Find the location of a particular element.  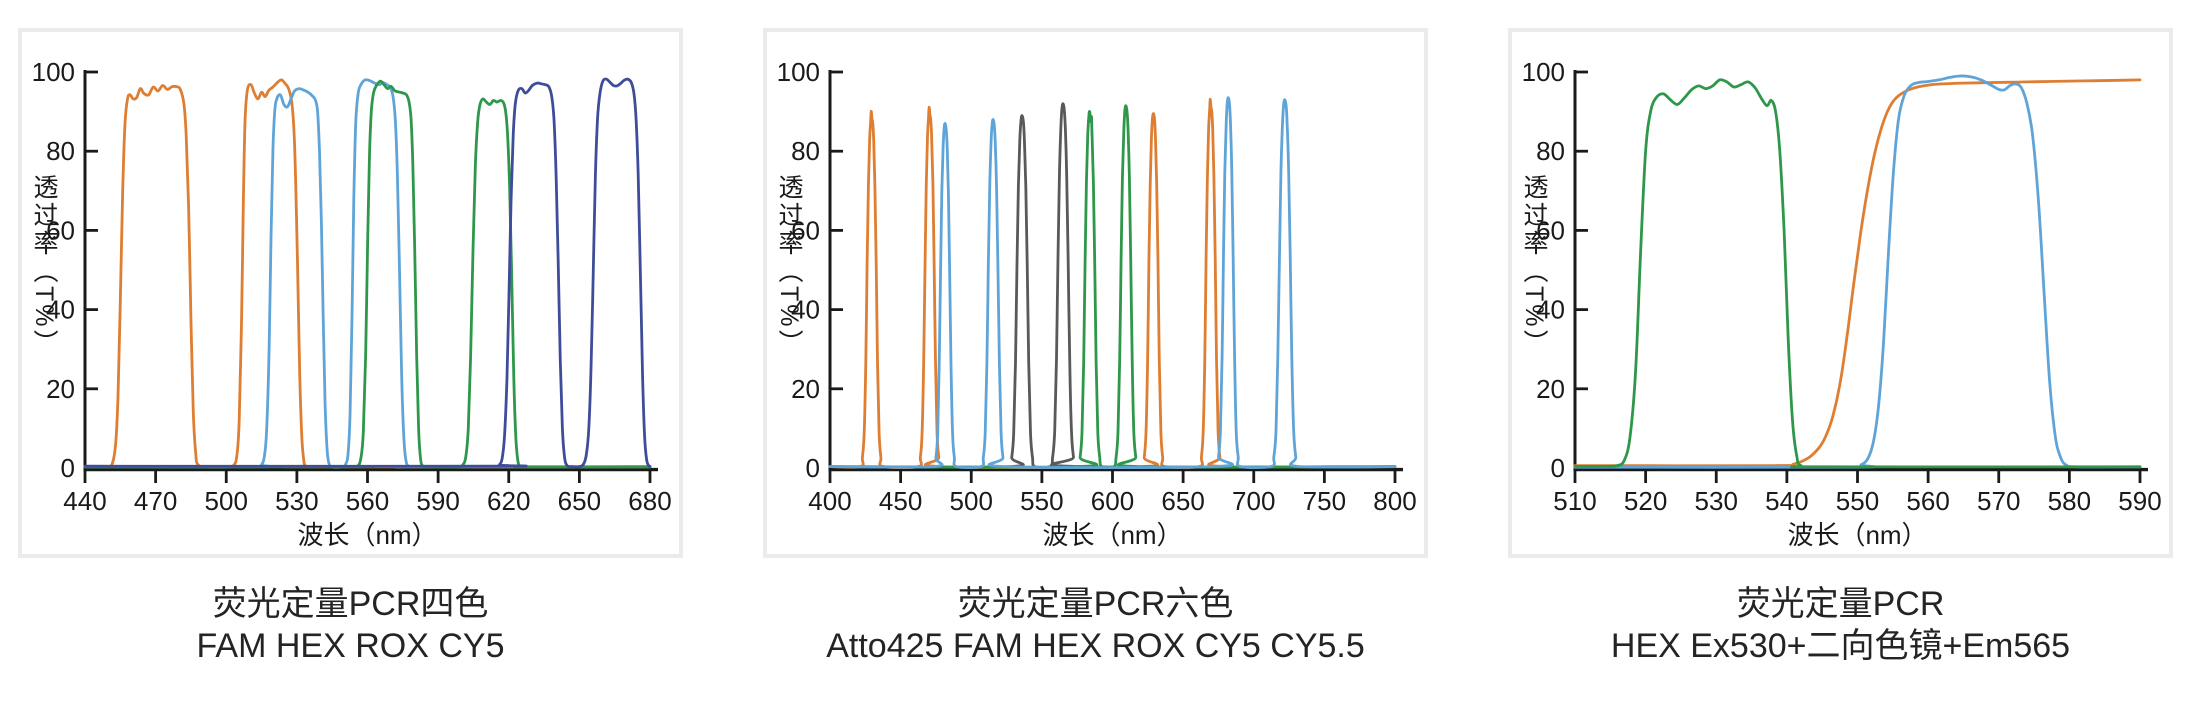

svg-text: 570 is located at coordinates (1998, 501).